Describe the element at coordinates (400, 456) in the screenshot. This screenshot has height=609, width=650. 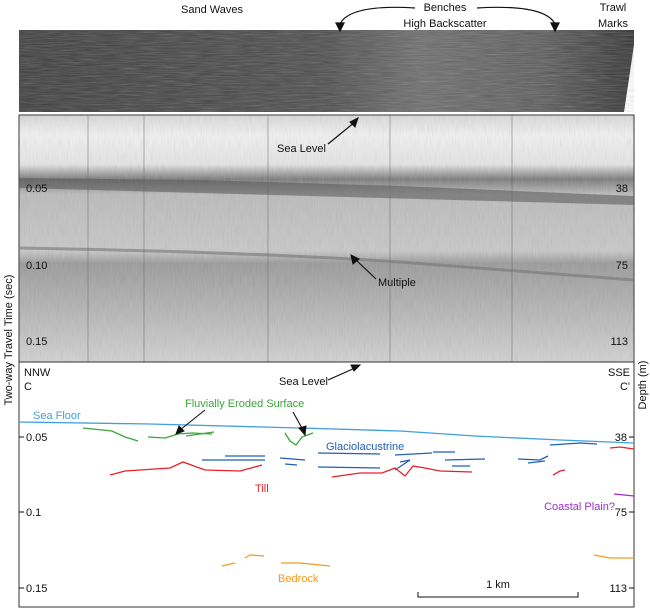
I see `glaciolacustrine-lines` at that location.